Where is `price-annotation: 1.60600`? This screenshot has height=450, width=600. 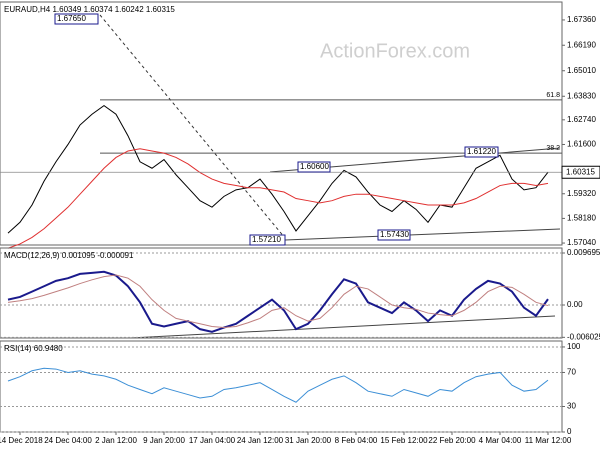
price-annotation: 1.60600 is located at coordinates (314, 166).